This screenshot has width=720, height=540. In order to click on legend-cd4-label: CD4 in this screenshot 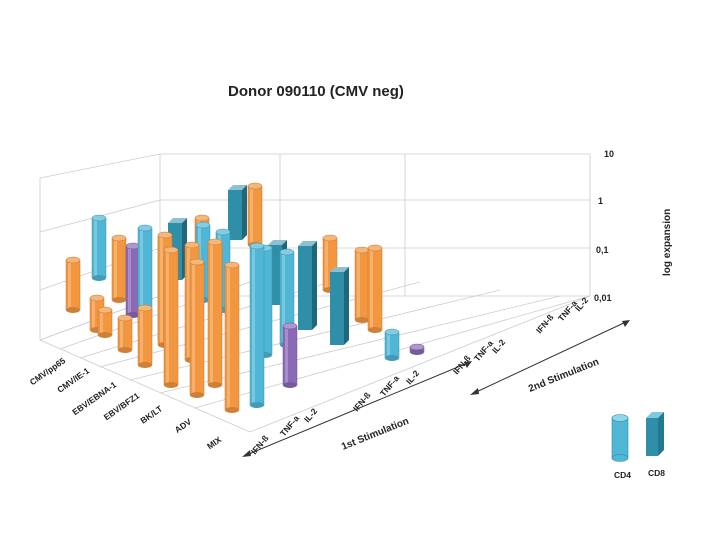, I will do `click(622, 475)`.